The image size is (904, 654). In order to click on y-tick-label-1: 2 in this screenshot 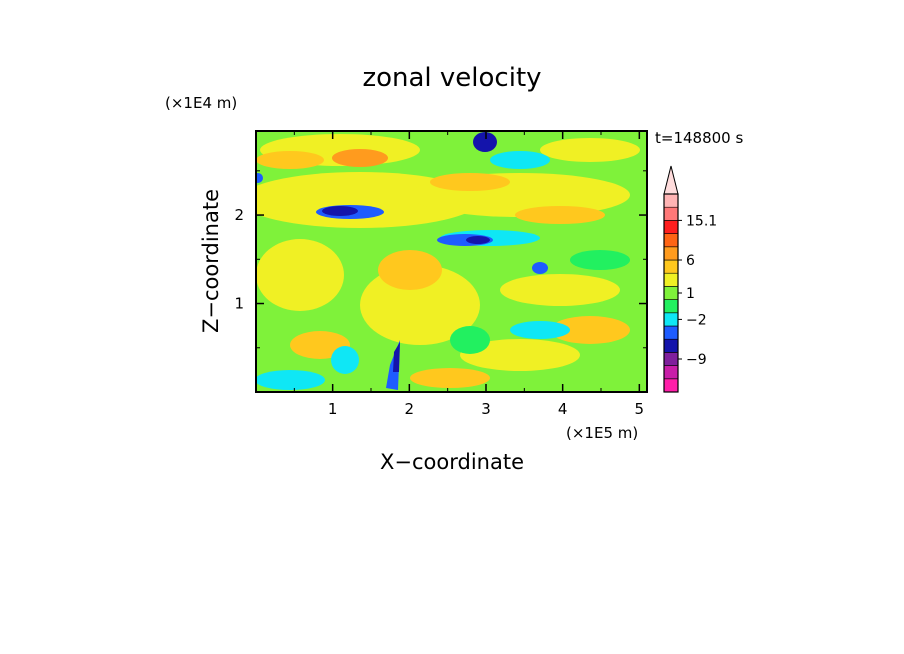, I will do `click(239, 215)`.